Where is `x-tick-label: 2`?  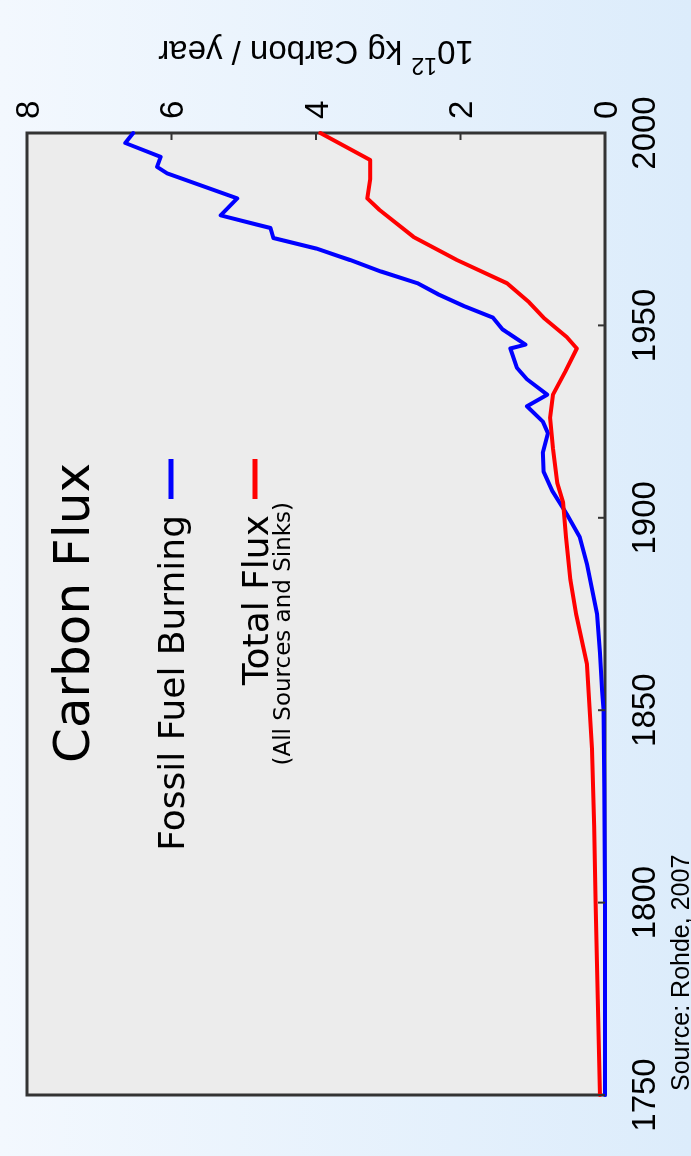 x-tick-label: 2 is located at coordinates (460, 109).